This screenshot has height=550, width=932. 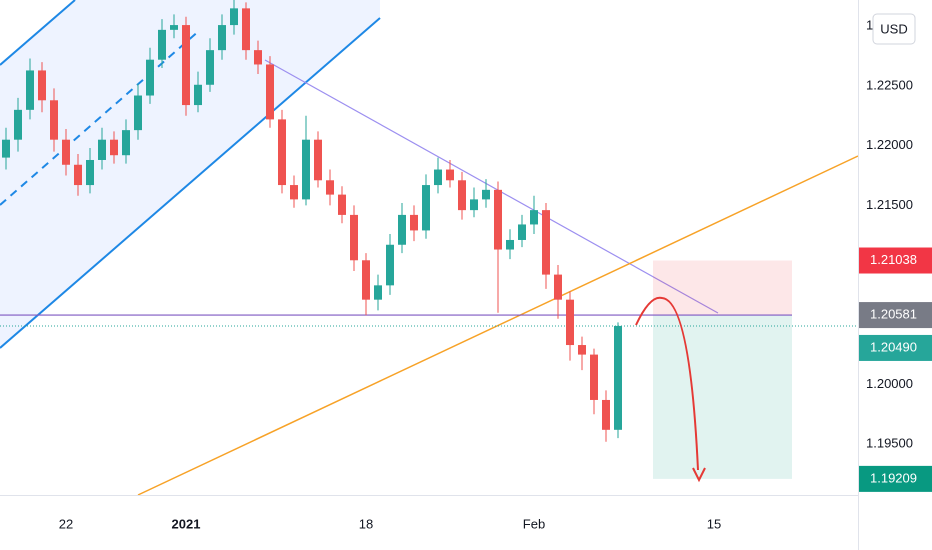 I want to click on current-price-label-box, so click(x=895, y=347).